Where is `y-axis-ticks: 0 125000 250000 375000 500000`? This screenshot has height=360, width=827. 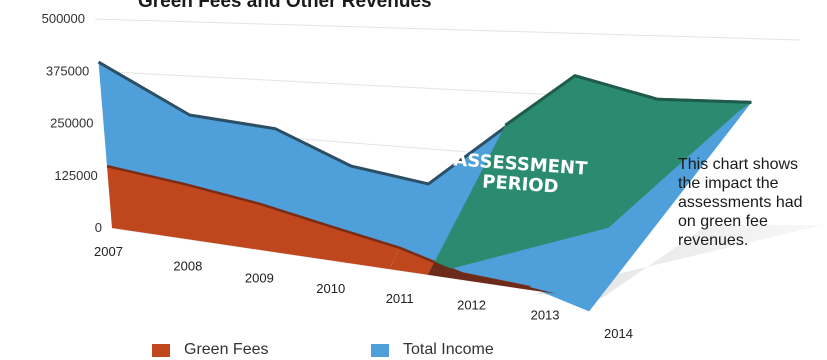
y-axis-ticks: 0 125000 250000 375000 500000 is located at coordinates (72, 123).